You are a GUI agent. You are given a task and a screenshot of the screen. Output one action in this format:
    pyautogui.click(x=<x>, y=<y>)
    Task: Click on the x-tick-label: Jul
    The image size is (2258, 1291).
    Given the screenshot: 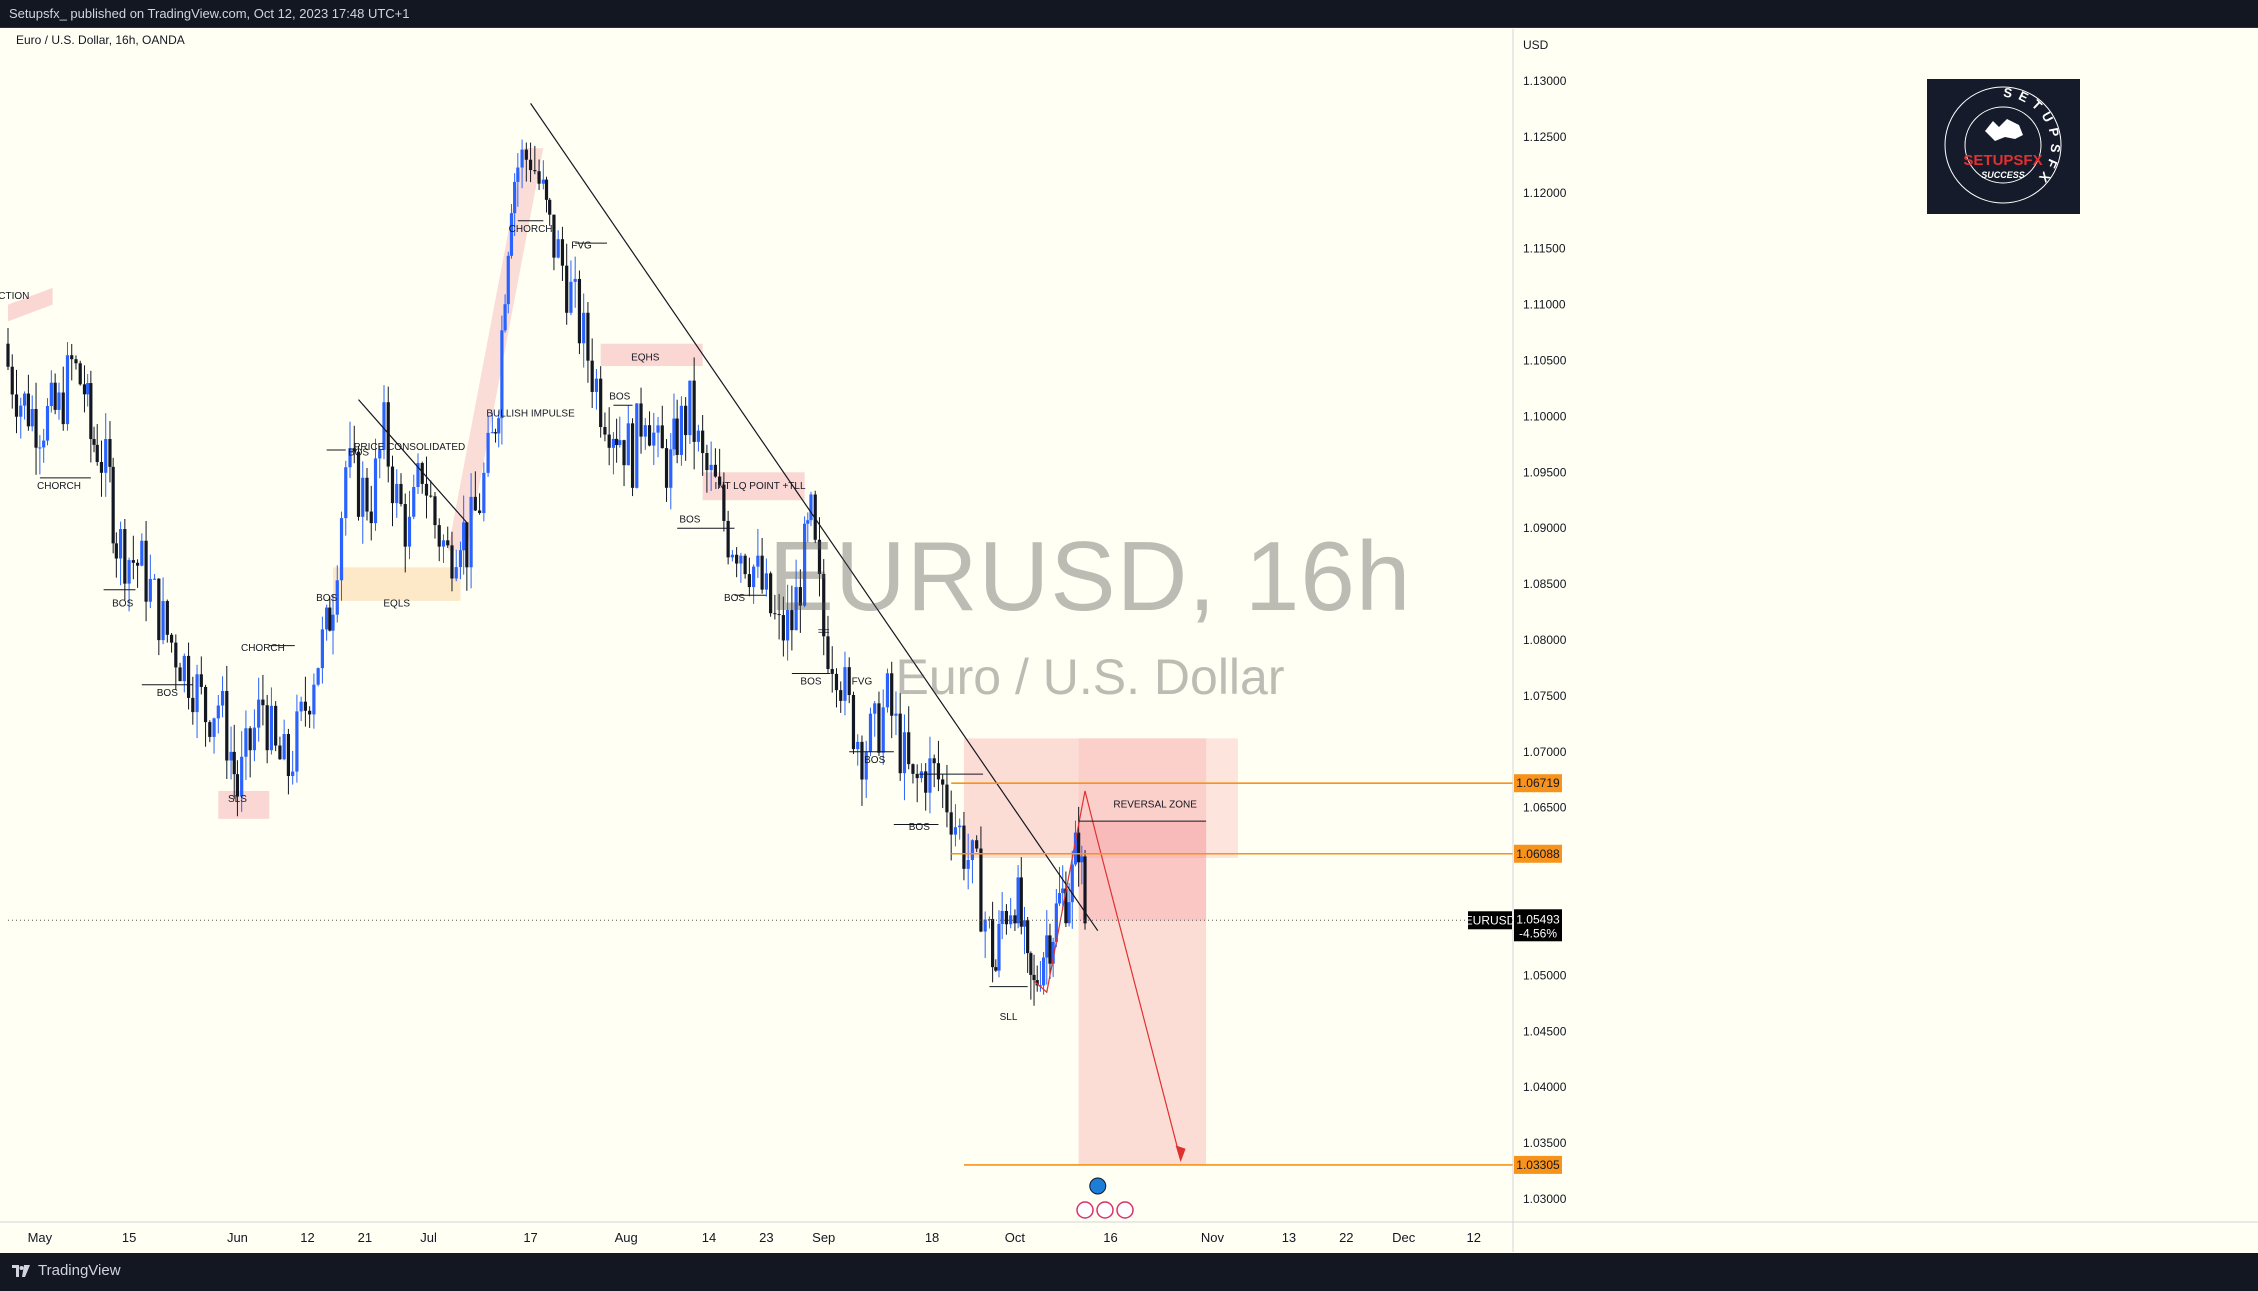 What is the action you would take?
    pyautogui.click(x=428, y=1237)
    